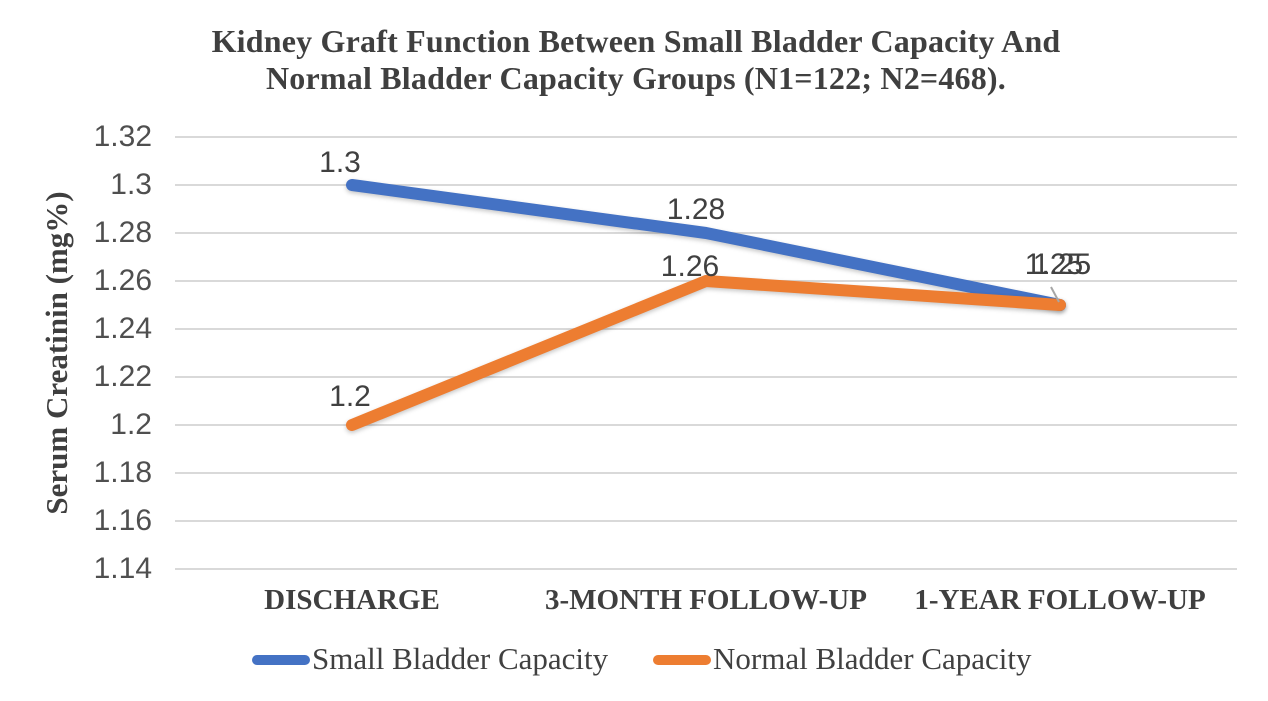 Image resolution: width=1268 pixels, height=701 pixels. What do you see at coordinates (690, 266) in the screenshot?
I see `data-label: 1.26` at bounding box center [690, 266].